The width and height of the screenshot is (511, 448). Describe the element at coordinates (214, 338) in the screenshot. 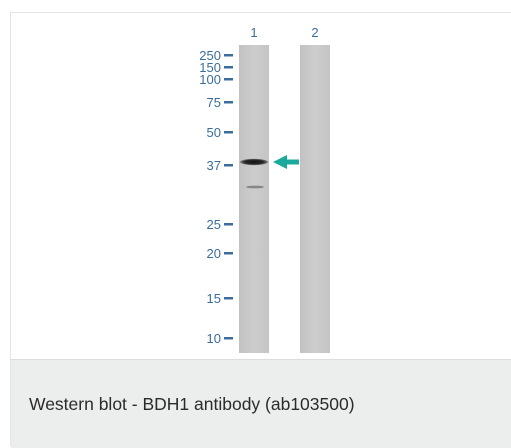

I see `svg-text: 10` at that location.